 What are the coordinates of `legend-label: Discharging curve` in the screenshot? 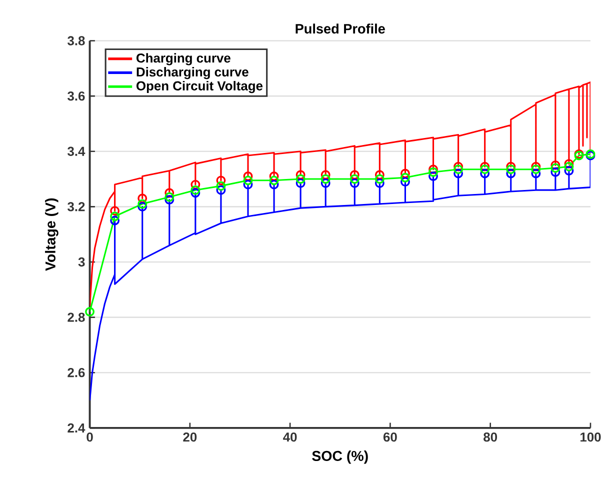 It's located at (192, 73).